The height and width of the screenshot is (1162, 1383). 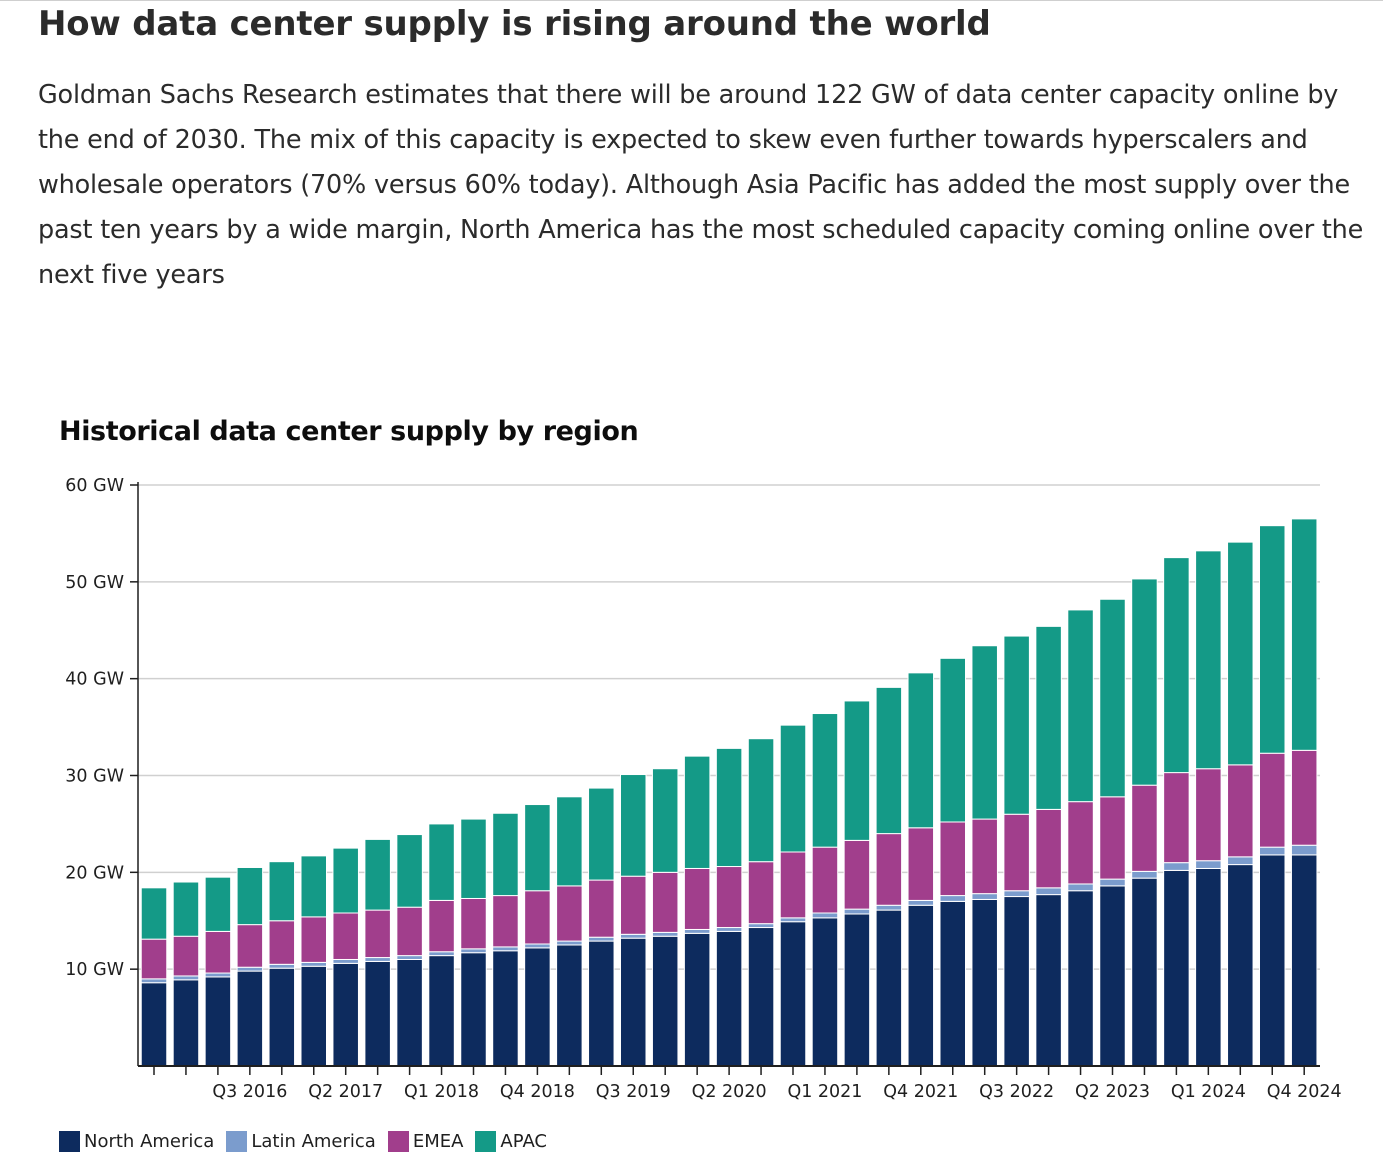 What do you see at coordinates (94, 728) in the screenshot?
I see `y-tick-labels: 10 GW 20 GW 30 GW 40 GW 50 GW 60 GW` at bounding box center [94, 728].